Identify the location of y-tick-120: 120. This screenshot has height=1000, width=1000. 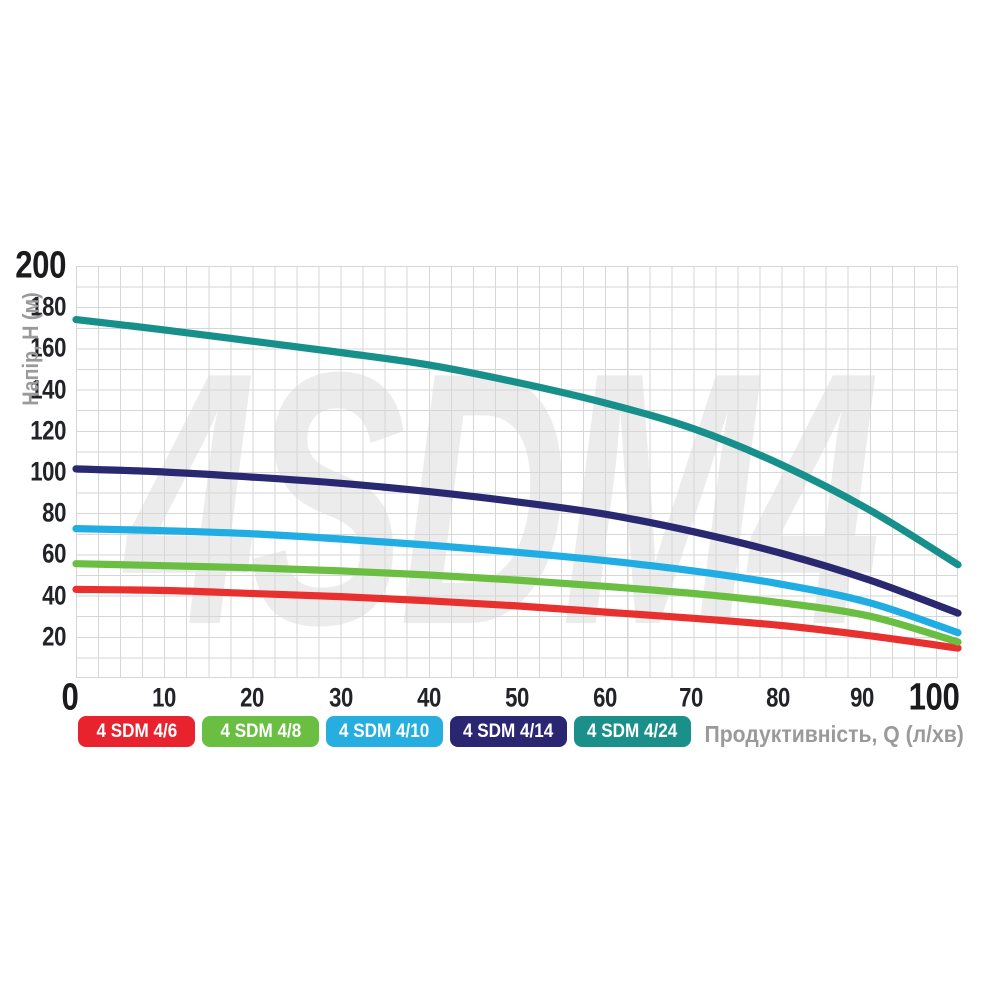
(48, 430).